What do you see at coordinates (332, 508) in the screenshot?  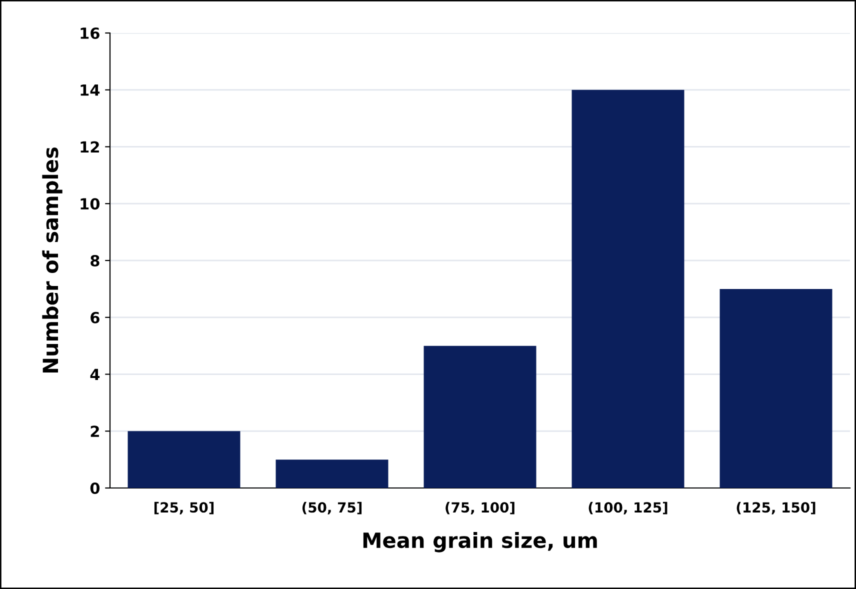 I see `x-tick-label: (50, 75]` at bounding box center [332, 508].